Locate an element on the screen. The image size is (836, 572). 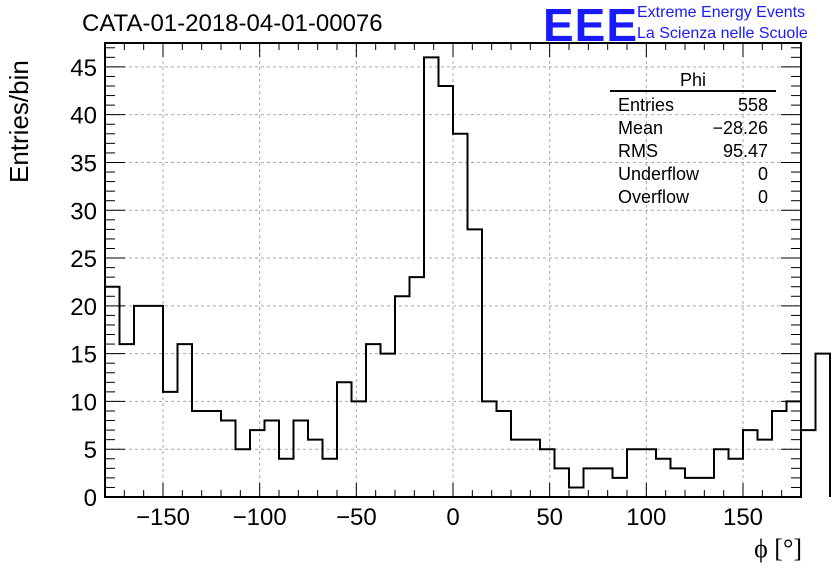
stats-row-entries: Entries 558 is located at coordinates (693, 105).